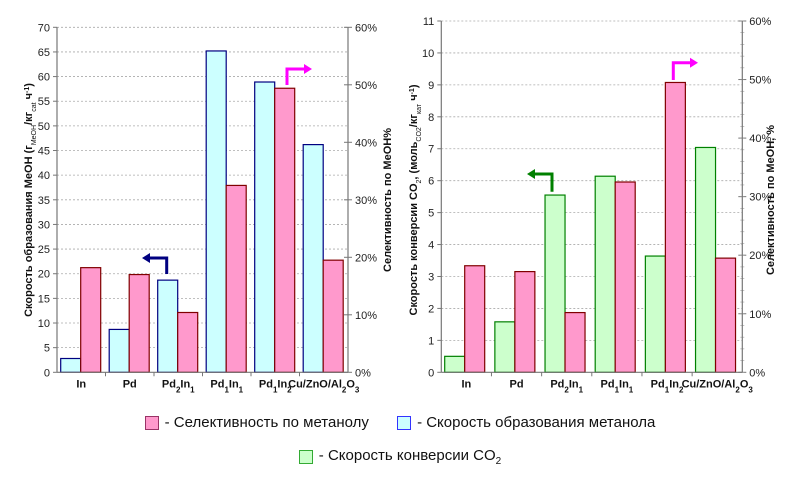 This screenshot has width=800, height=477. Describe the element at coordinates (151, 422) in the screenshot. I see `legend-swatch-selectivity` at that location.